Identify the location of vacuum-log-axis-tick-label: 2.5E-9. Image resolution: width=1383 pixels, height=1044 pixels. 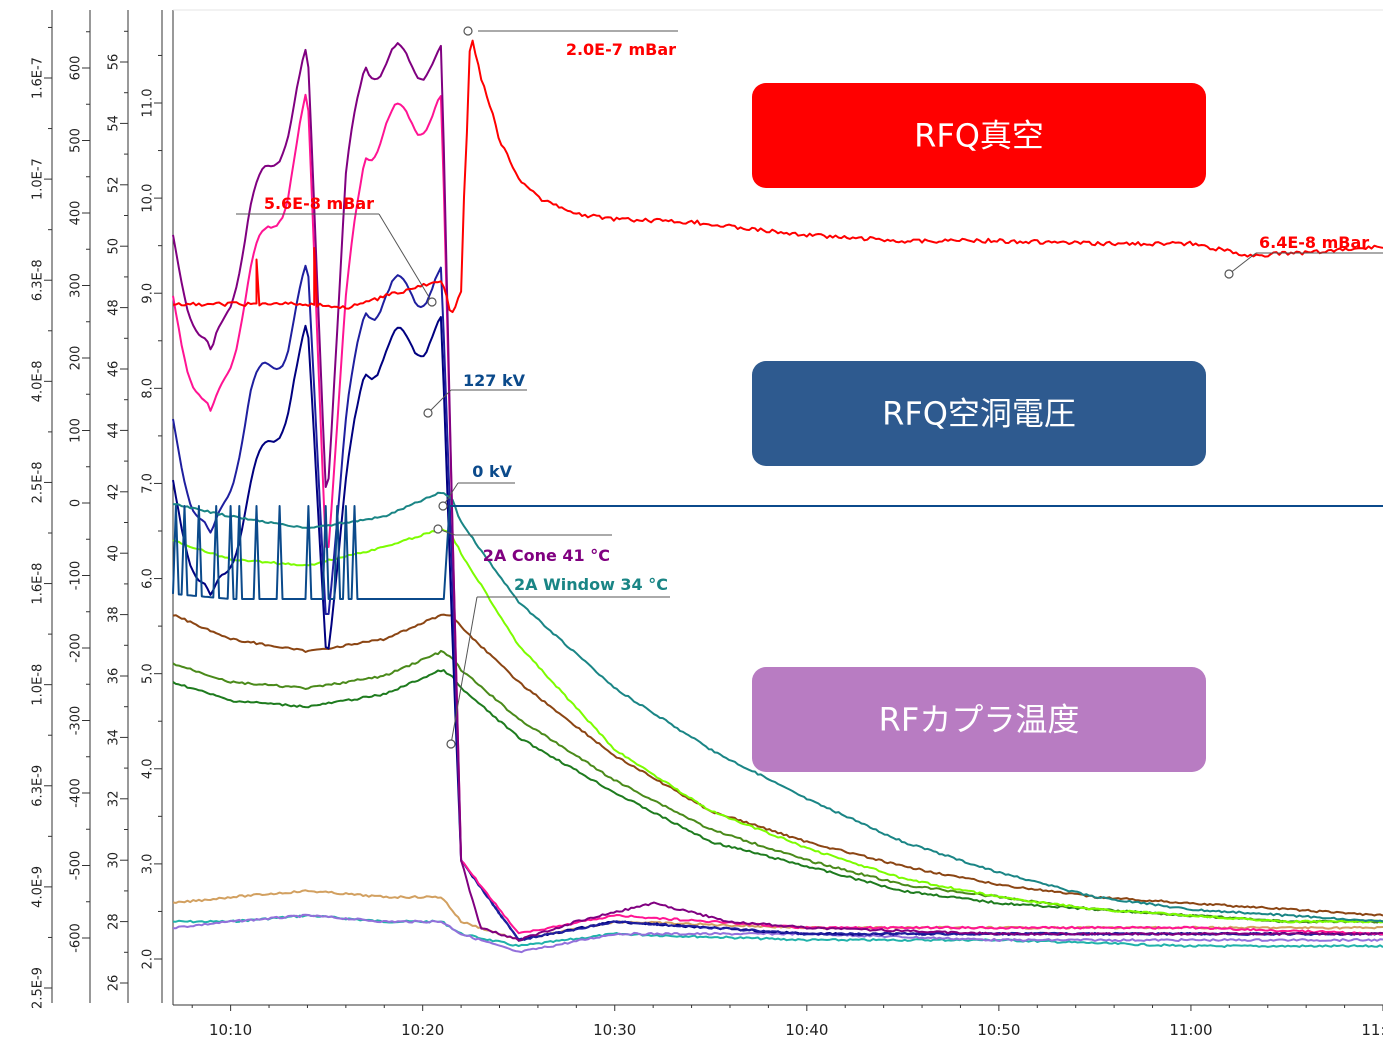
(38, 988).